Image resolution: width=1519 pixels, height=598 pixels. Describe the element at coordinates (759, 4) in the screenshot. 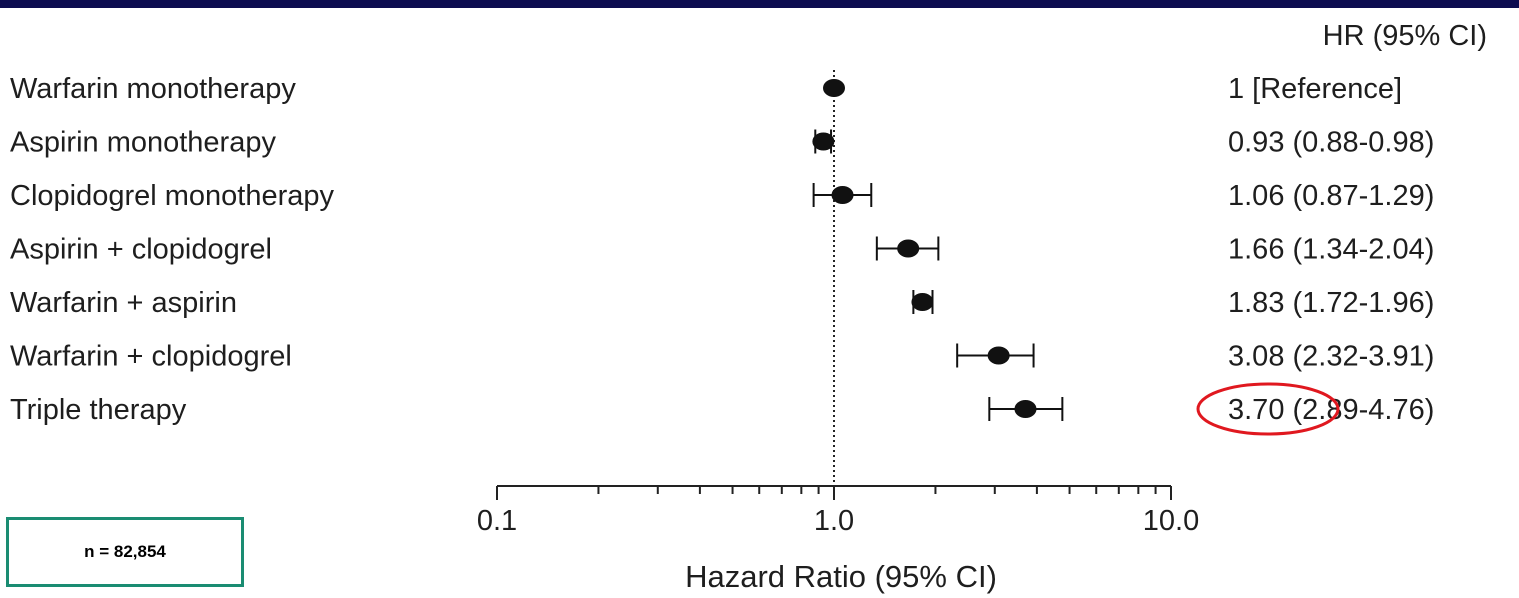

I see `top-bar` at that location.